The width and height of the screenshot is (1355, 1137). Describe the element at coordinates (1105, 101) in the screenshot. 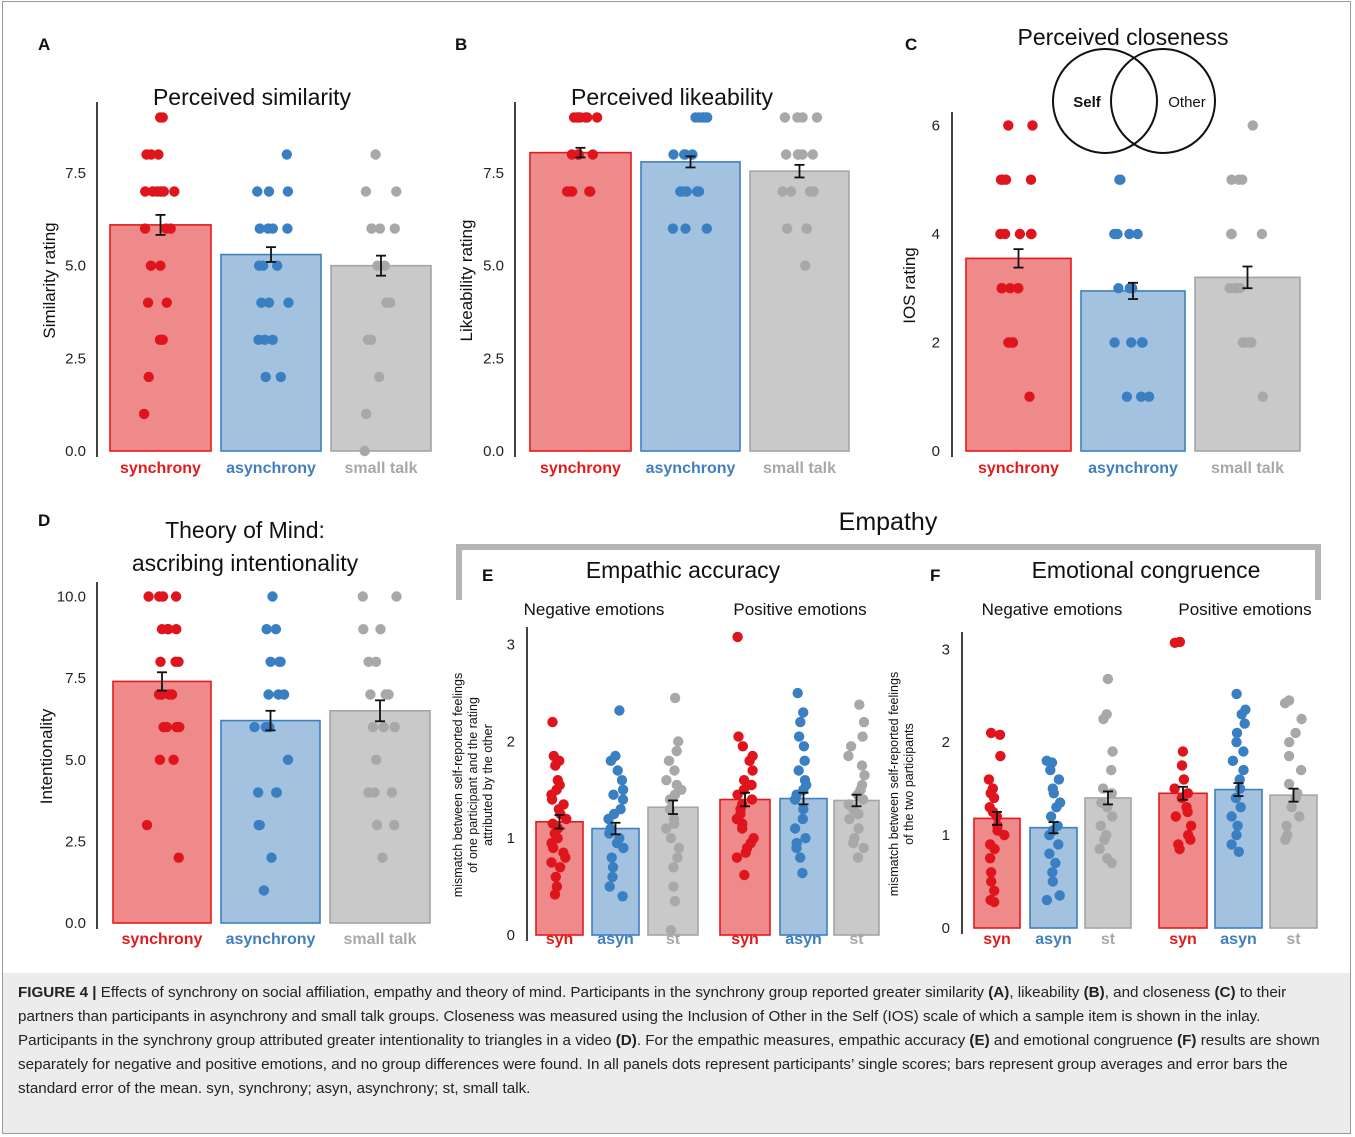

I see `inlay-self-circle` at that location.